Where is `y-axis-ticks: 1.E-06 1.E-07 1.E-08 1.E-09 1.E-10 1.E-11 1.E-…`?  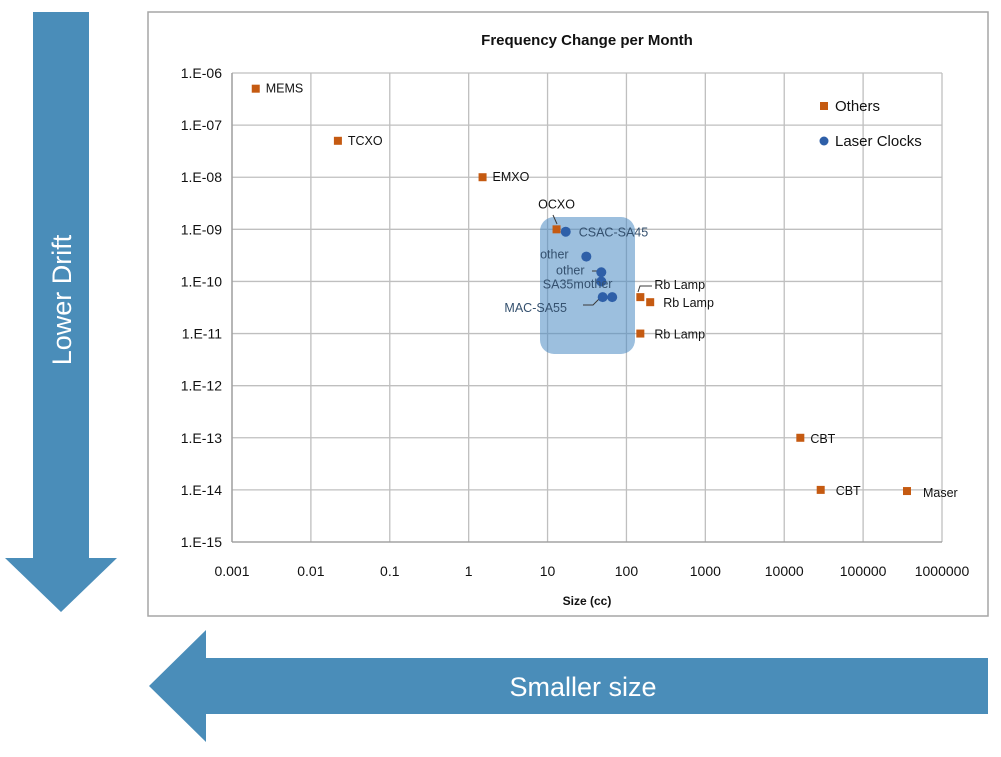
y-axis-ticks: 1.E-06 1.E-07 1.E-08 1.E-09 1.E-10 1.E-11 1.E-… is located at coordinates (201, 307).